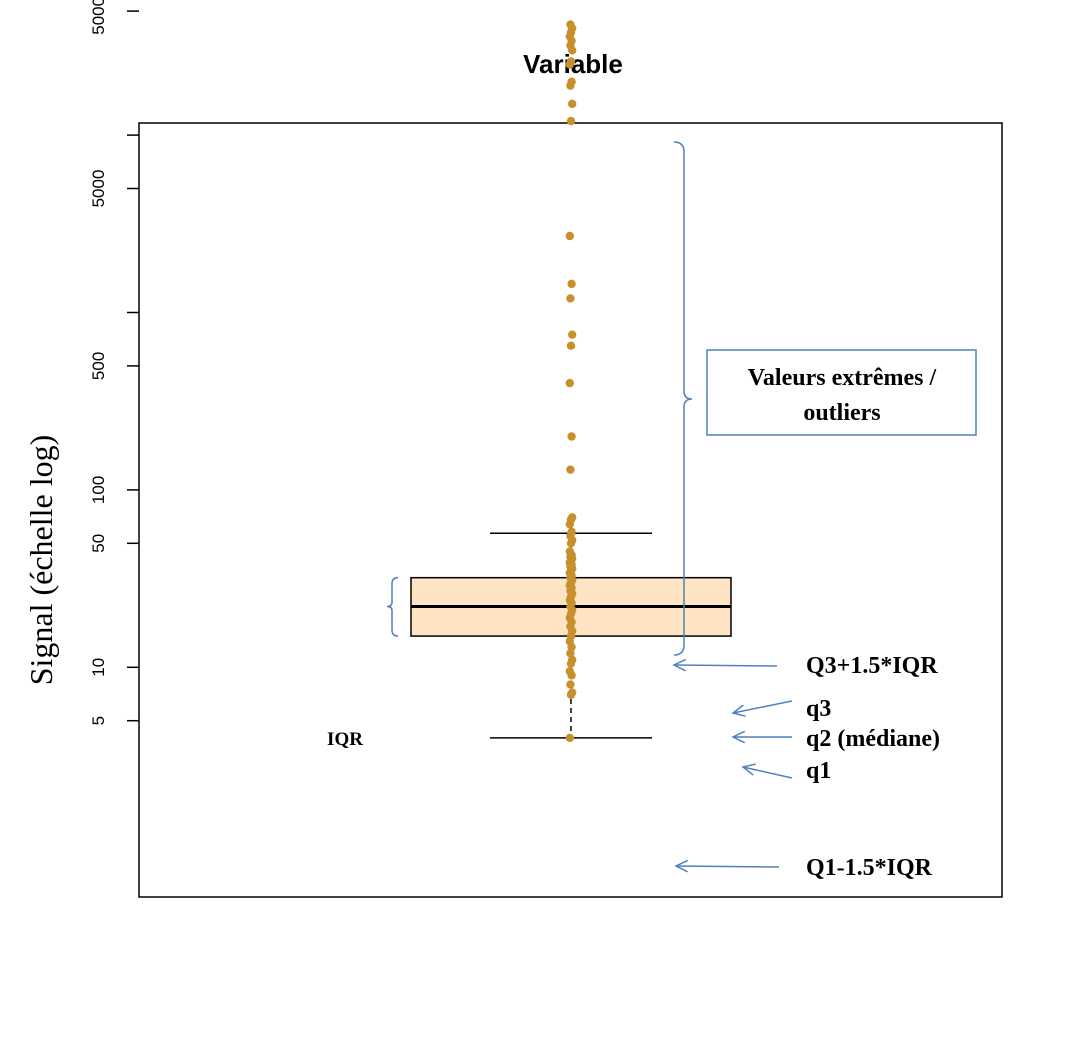 The height and width of the screenshot is (1052, 1067). I want to click on y-axis: 5 10 50 100 500 5000 50000, so click(114, 362).